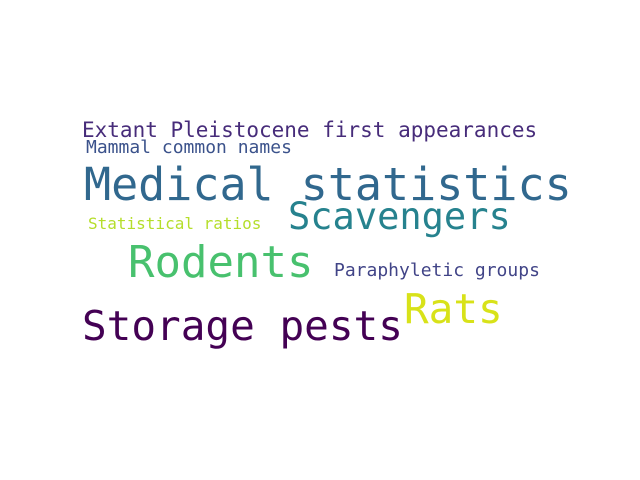  I want to click on word-storage-pests: Storage pests, so click(242, 326).